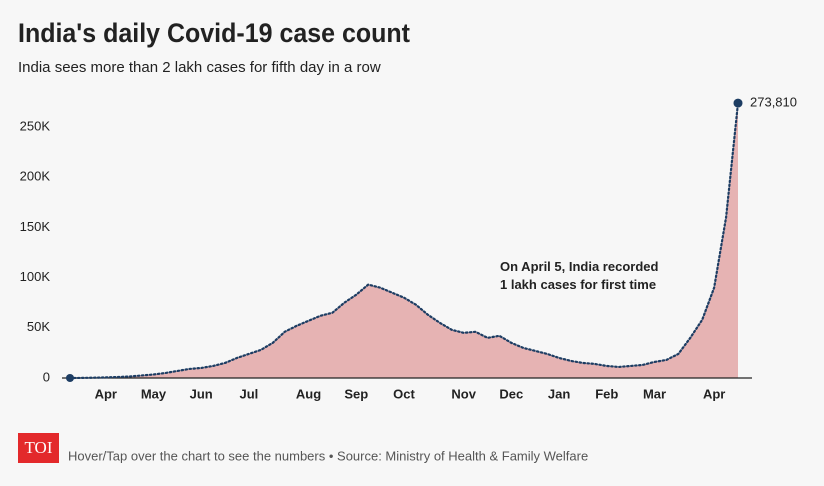  What do you see at coordinates (35, 226) in the screenshot?
I see `y-tick-label: 150K` at bounding box center [35, 226].